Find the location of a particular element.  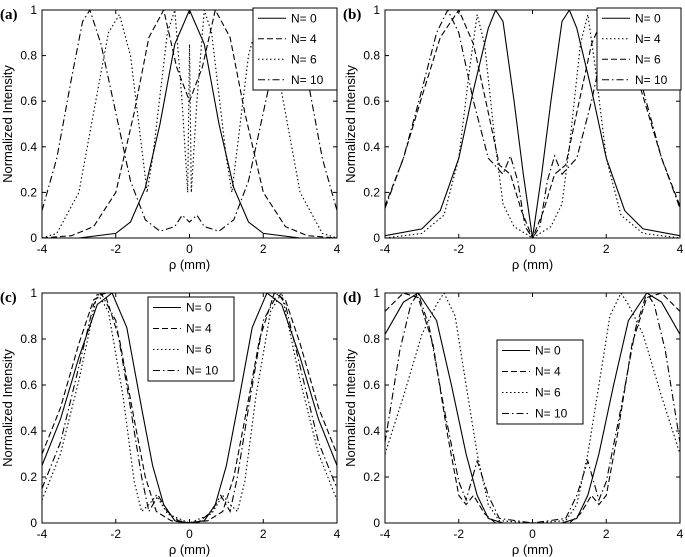

panel-label: (a) is located at coordinates (9, 15).